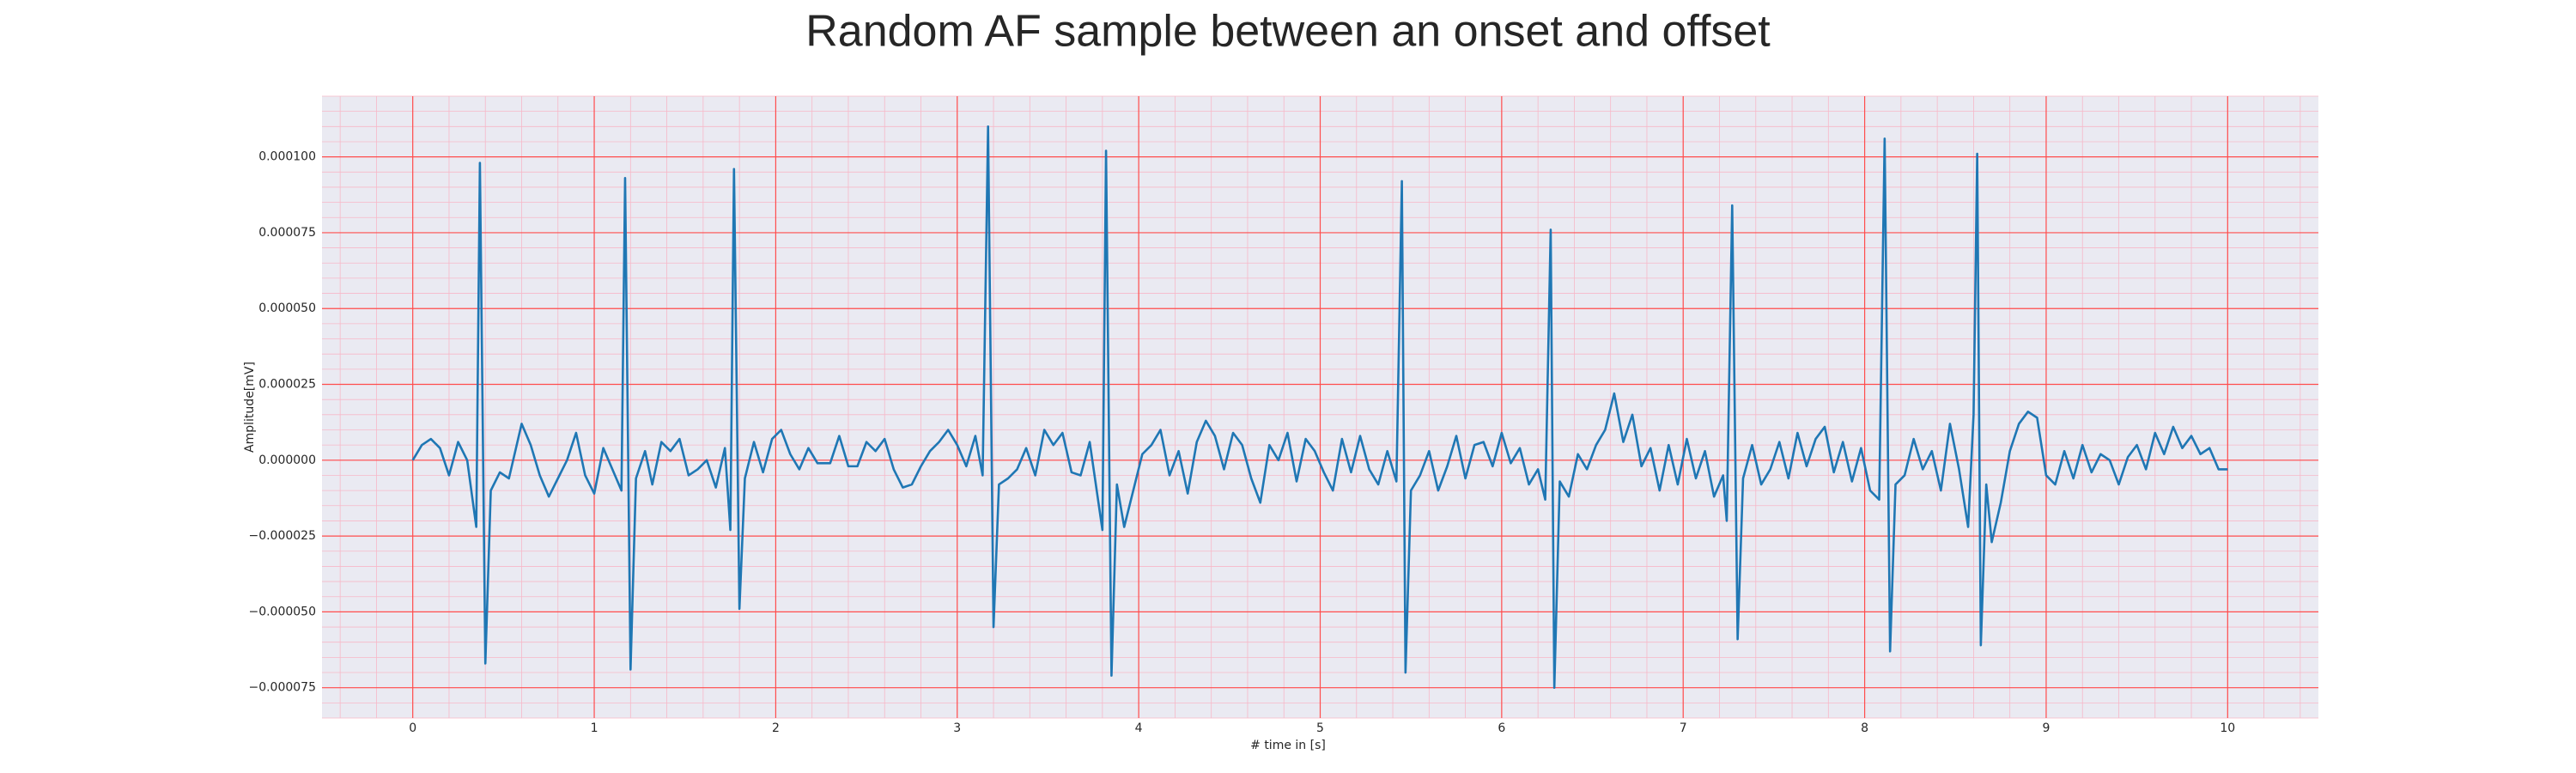 The height and width of the screenshot is (773, 2576). Describe the element at coordinates (1683, 728) in the screenshot. I see `x-tick-label: 7` at that location.